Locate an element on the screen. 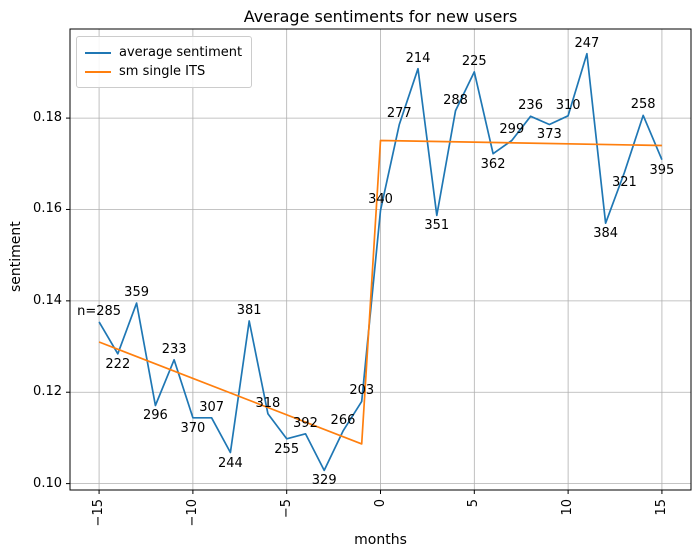 This screenshot has height=560, width=700. data-point-annotation: 288 is located at coordinates (455, 100).